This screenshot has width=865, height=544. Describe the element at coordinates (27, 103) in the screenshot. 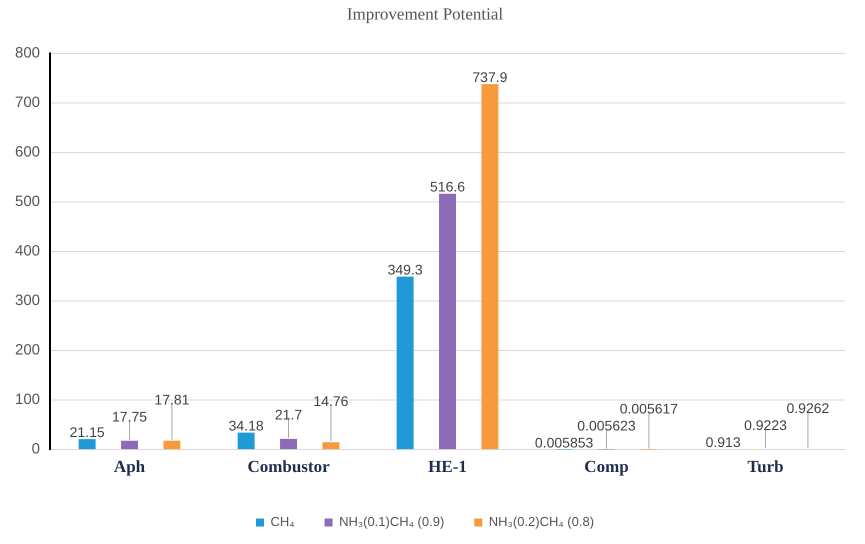

I see `y-tick-label: 700` at that location.